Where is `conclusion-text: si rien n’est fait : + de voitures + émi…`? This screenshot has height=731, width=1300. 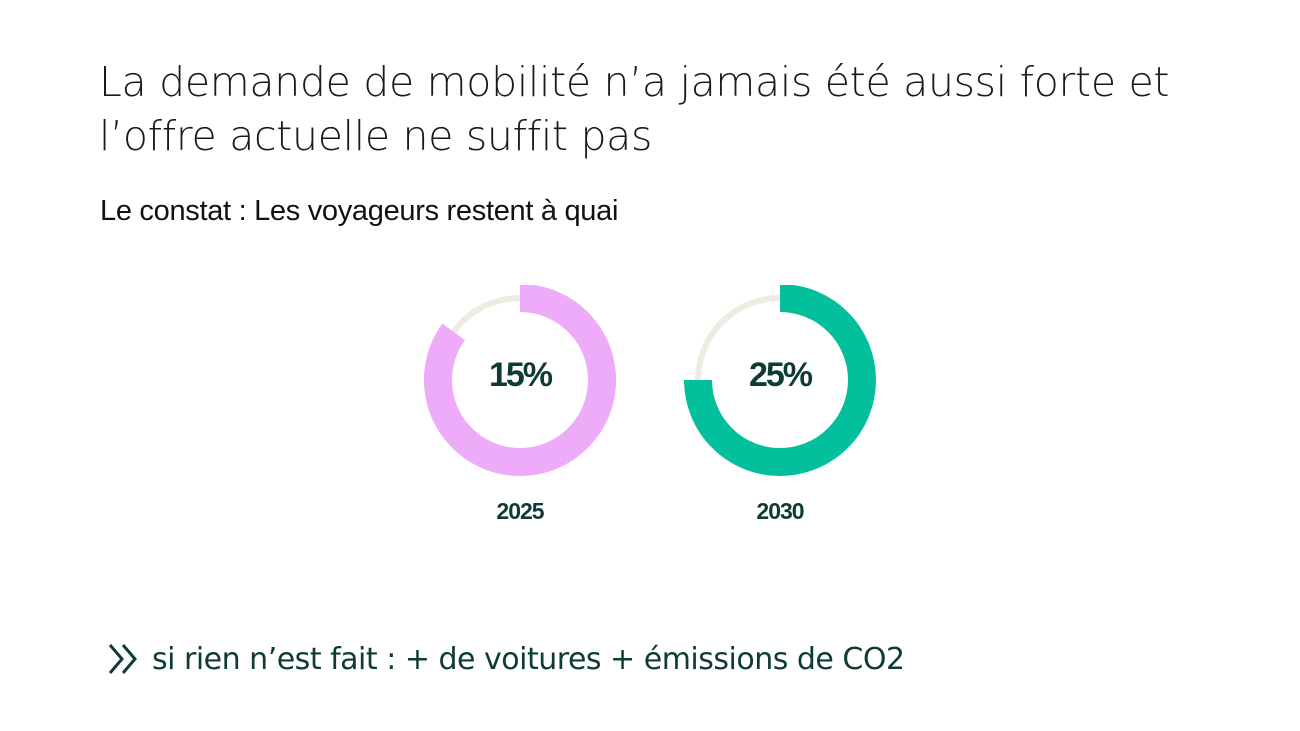 conclusion-text: si rien n’est fait : + de voitures + émi… is located at coordinates (528, 659).